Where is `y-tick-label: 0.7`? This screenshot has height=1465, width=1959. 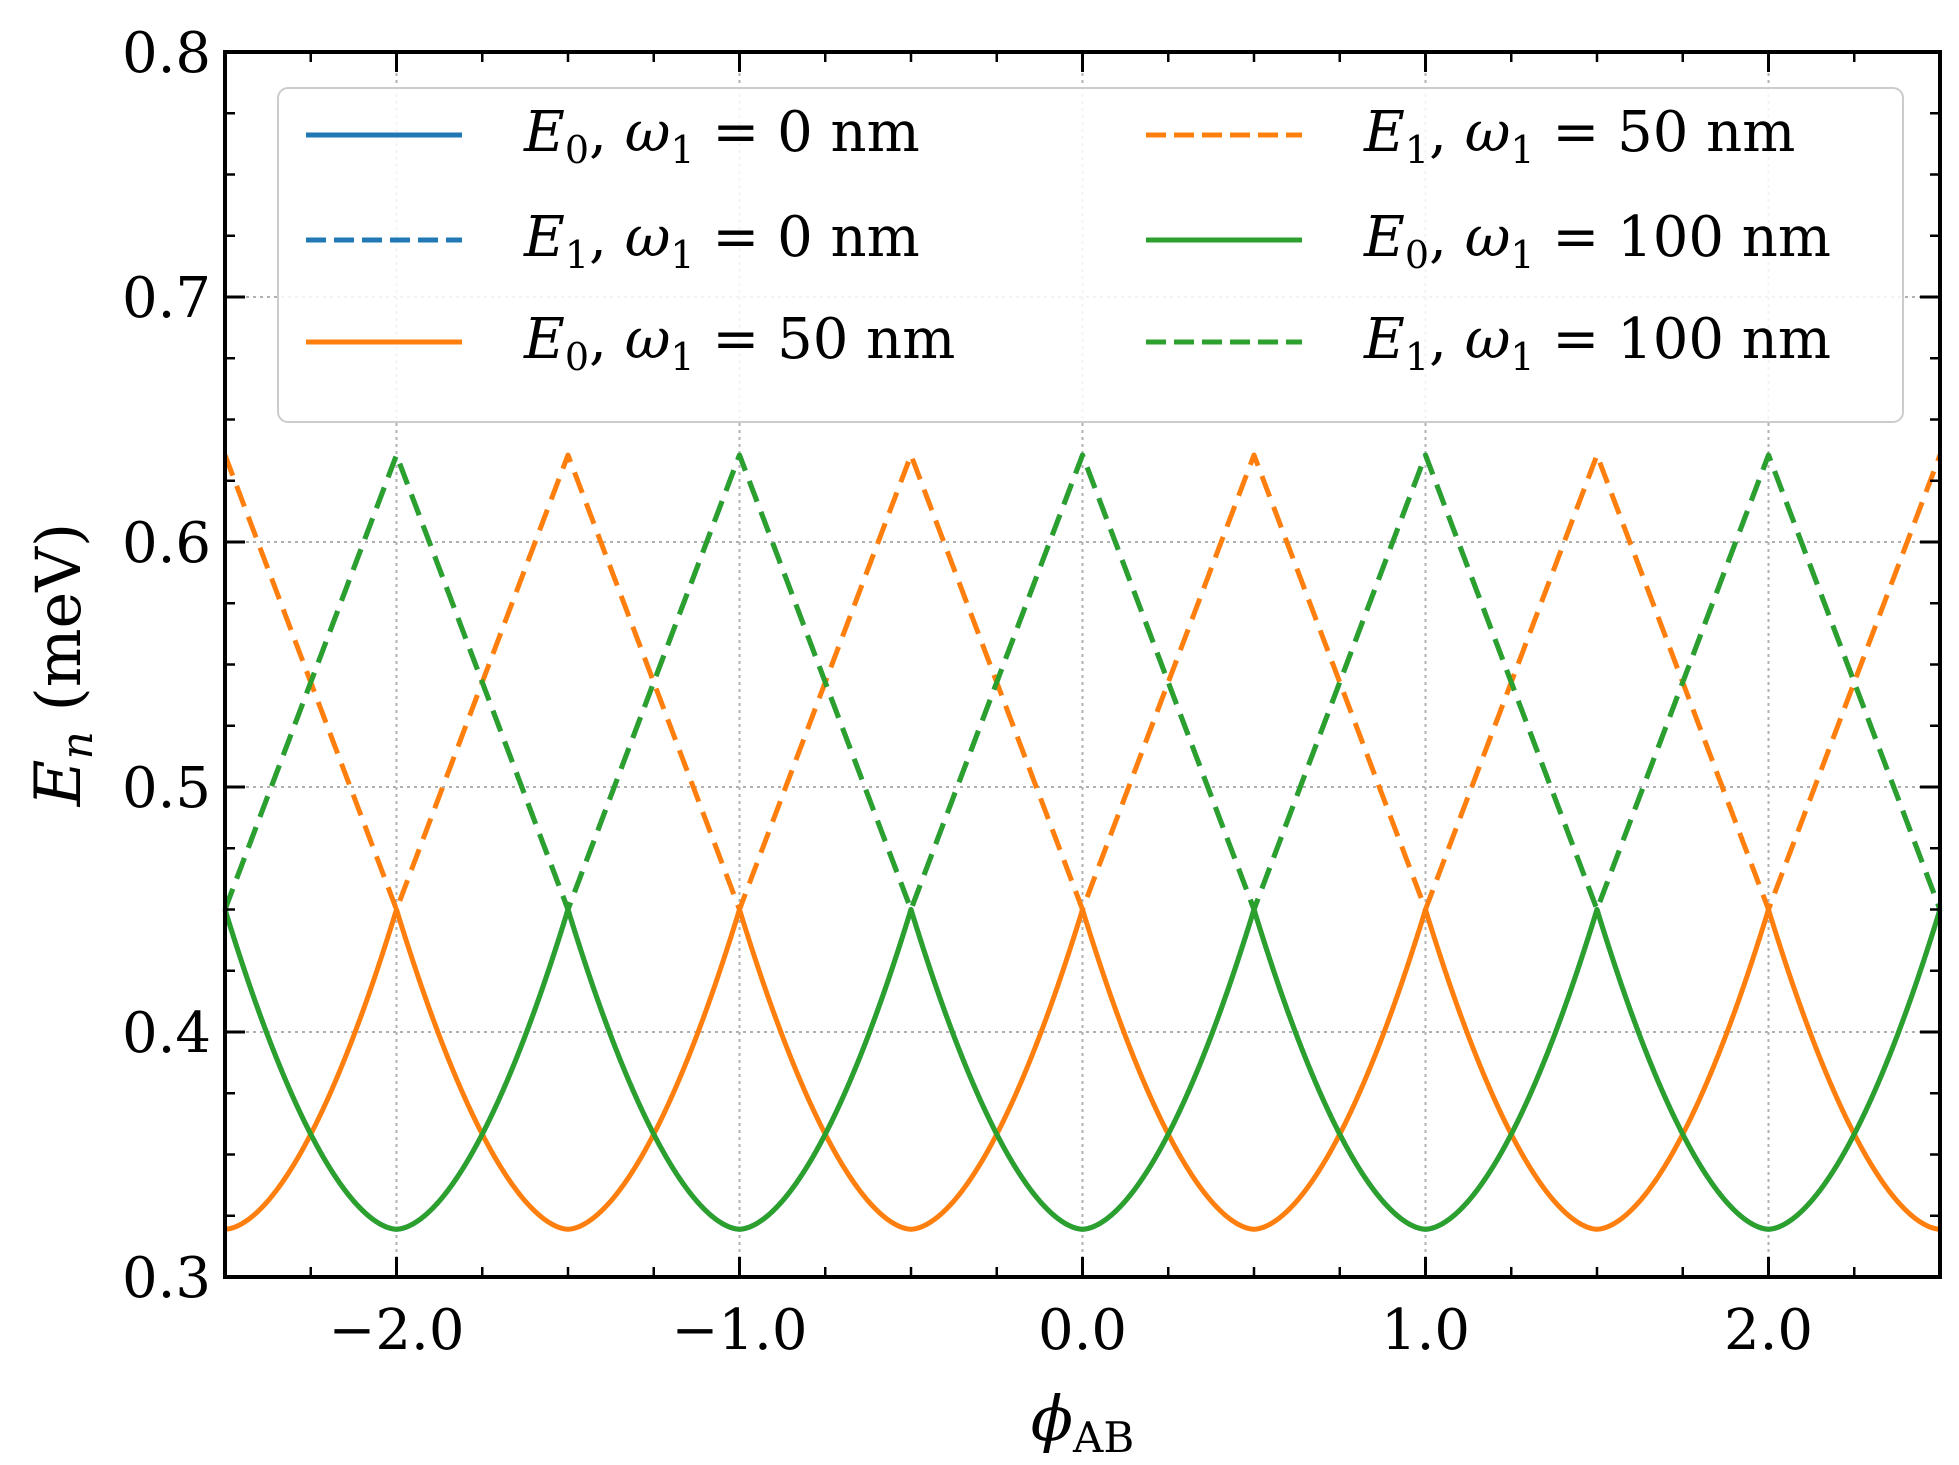 y-tick-label: 0.7 is located at coordinates (166, 298).